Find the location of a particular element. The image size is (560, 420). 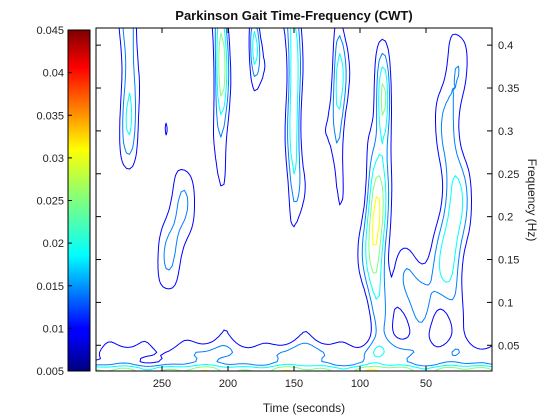

y-tick-label: 0.35 is located at coordinates (508, 89).